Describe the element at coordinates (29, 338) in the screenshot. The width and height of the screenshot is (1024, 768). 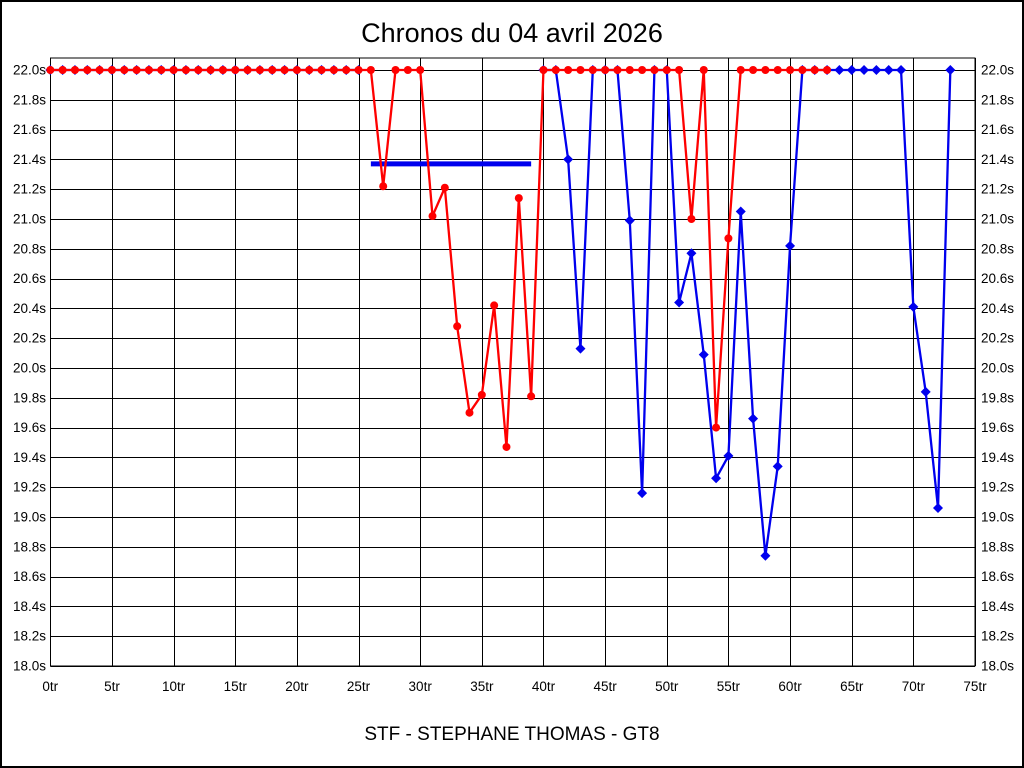
I see `y-axis-label-left: 20.2s` at that location.